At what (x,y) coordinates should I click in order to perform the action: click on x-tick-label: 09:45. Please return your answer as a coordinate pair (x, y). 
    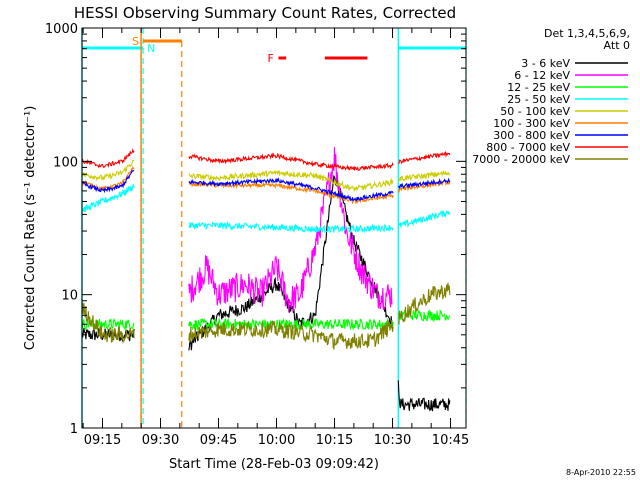
    Looking at the image, I should click on (218, 440).